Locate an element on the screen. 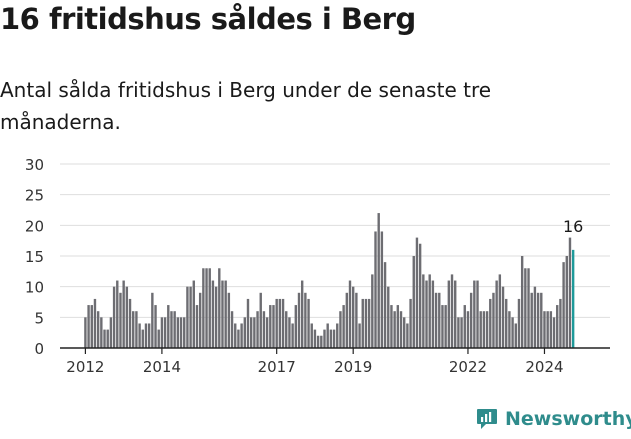 This screenshot has height=439, width=631. brand-name: Newsworthy is located at coordinates (568, 419).